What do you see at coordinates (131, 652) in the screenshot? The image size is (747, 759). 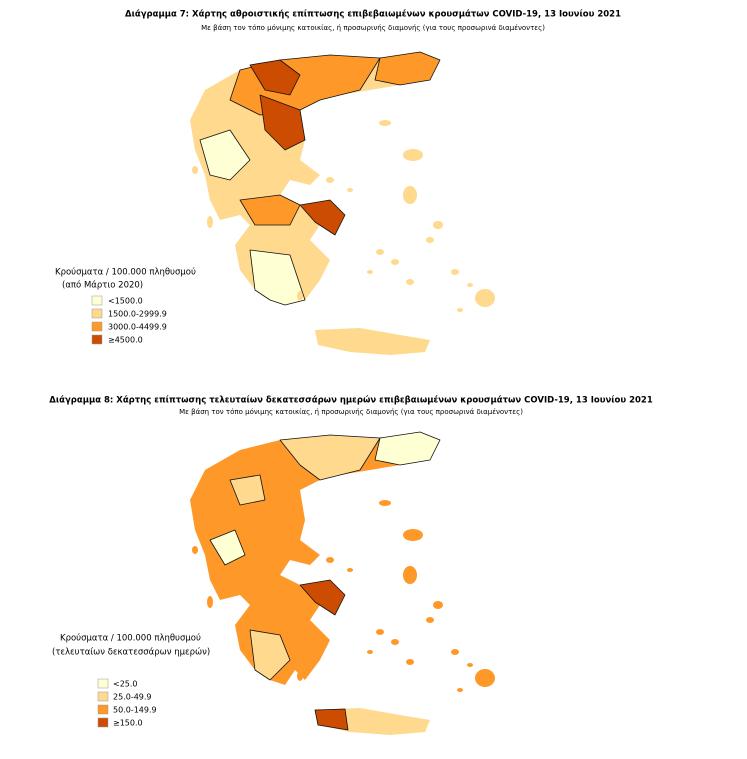 I see `legend-subtitle: (τελευταίων δεκατεσσάρων ημερών)` at bounding box center [131, 652].